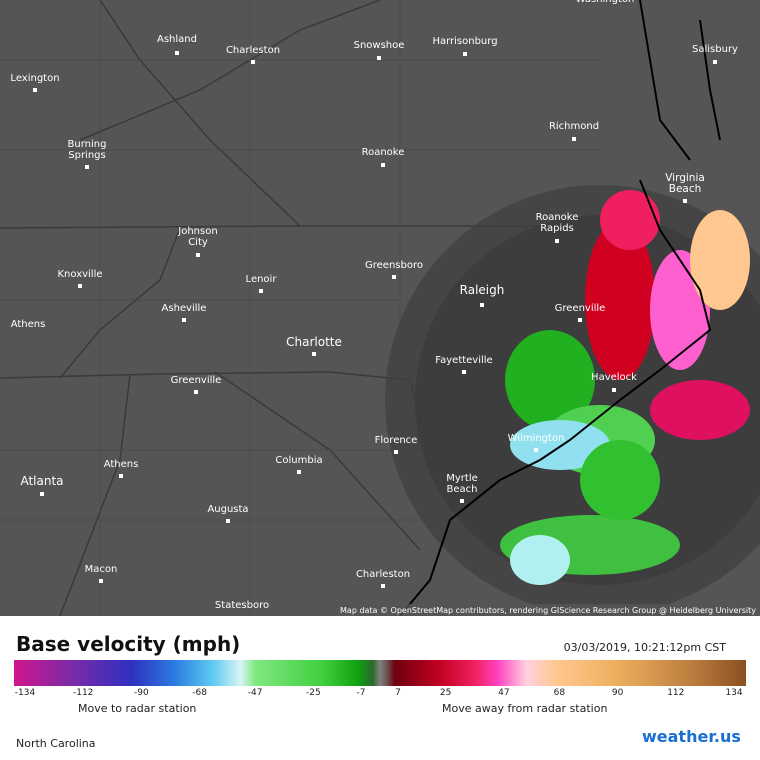  I want to click on city-label-line: Atlanta, so click(41, 481).